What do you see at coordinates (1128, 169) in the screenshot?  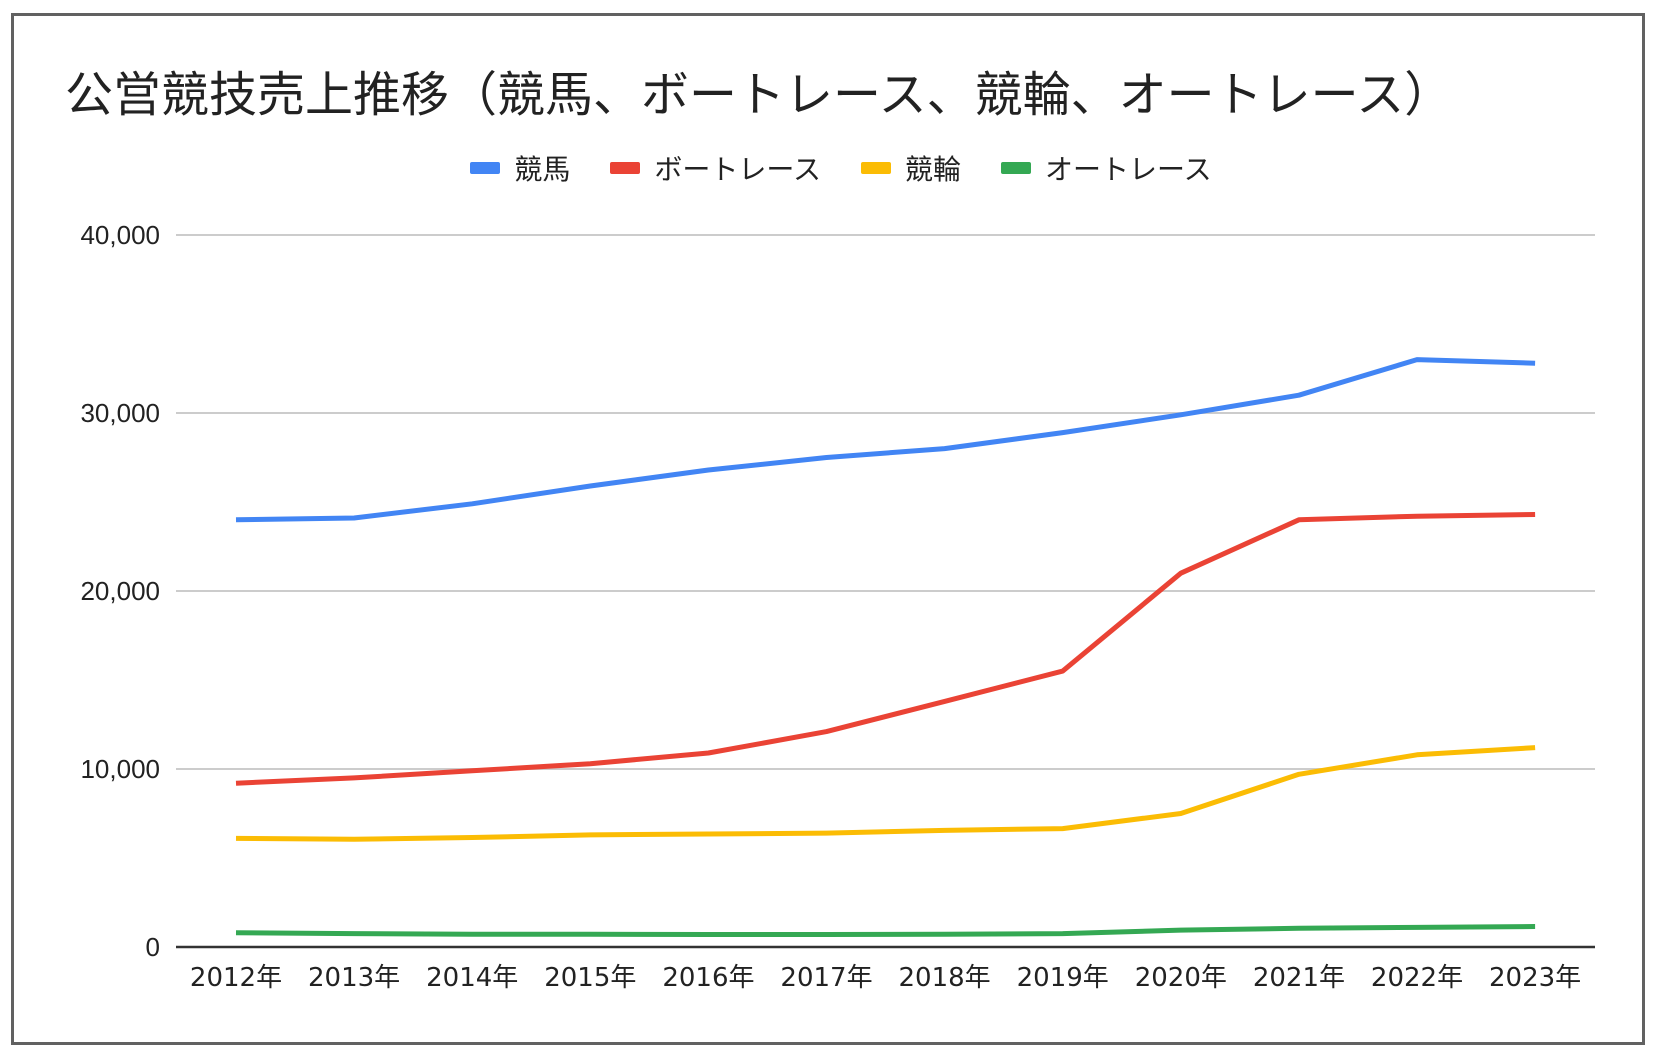 I see `legend-label: オートレース` at bounding box center [1128, 169].